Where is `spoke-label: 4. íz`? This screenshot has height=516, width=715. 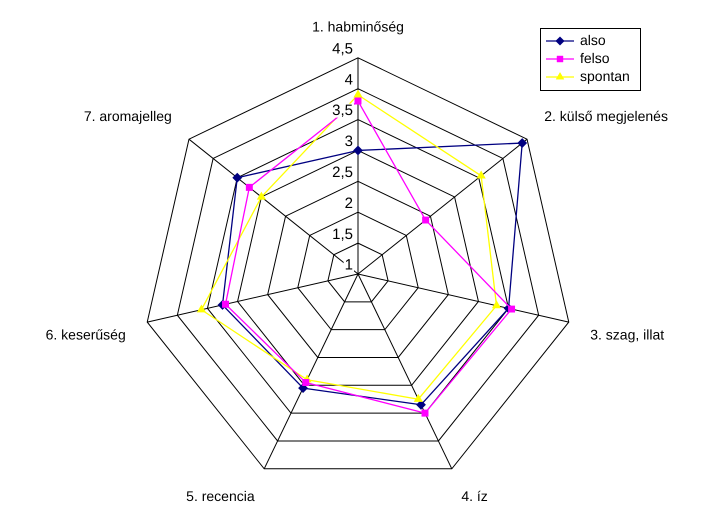
spoke-label: 4. íz is located at coordinates (474, 496).